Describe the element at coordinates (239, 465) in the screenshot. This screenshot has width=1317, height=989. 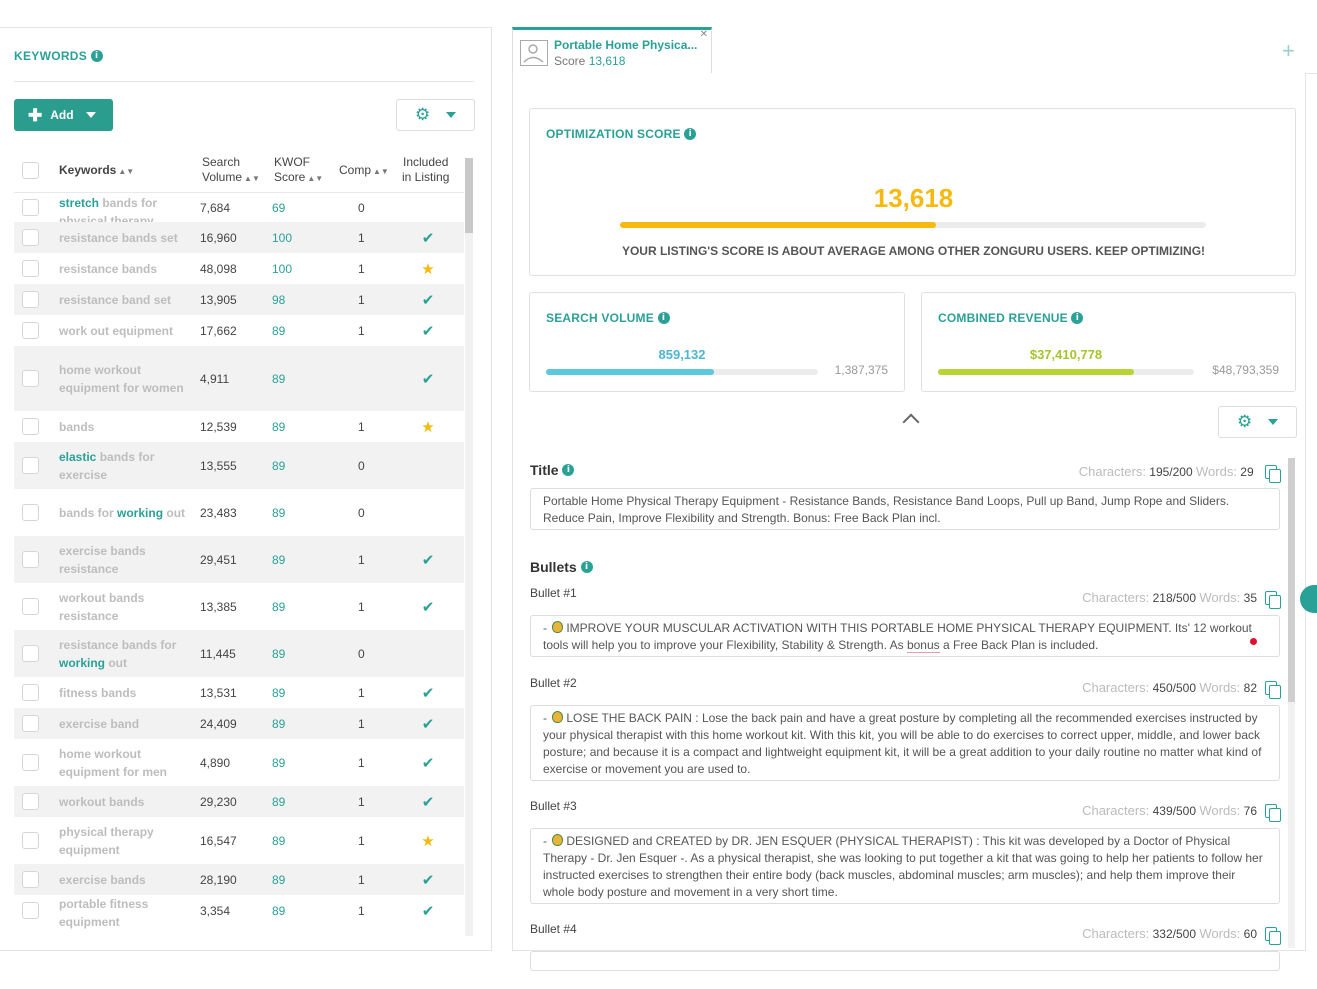
I see `keyword-row: elastic bands for exercise 13,555 89 0` at that location.